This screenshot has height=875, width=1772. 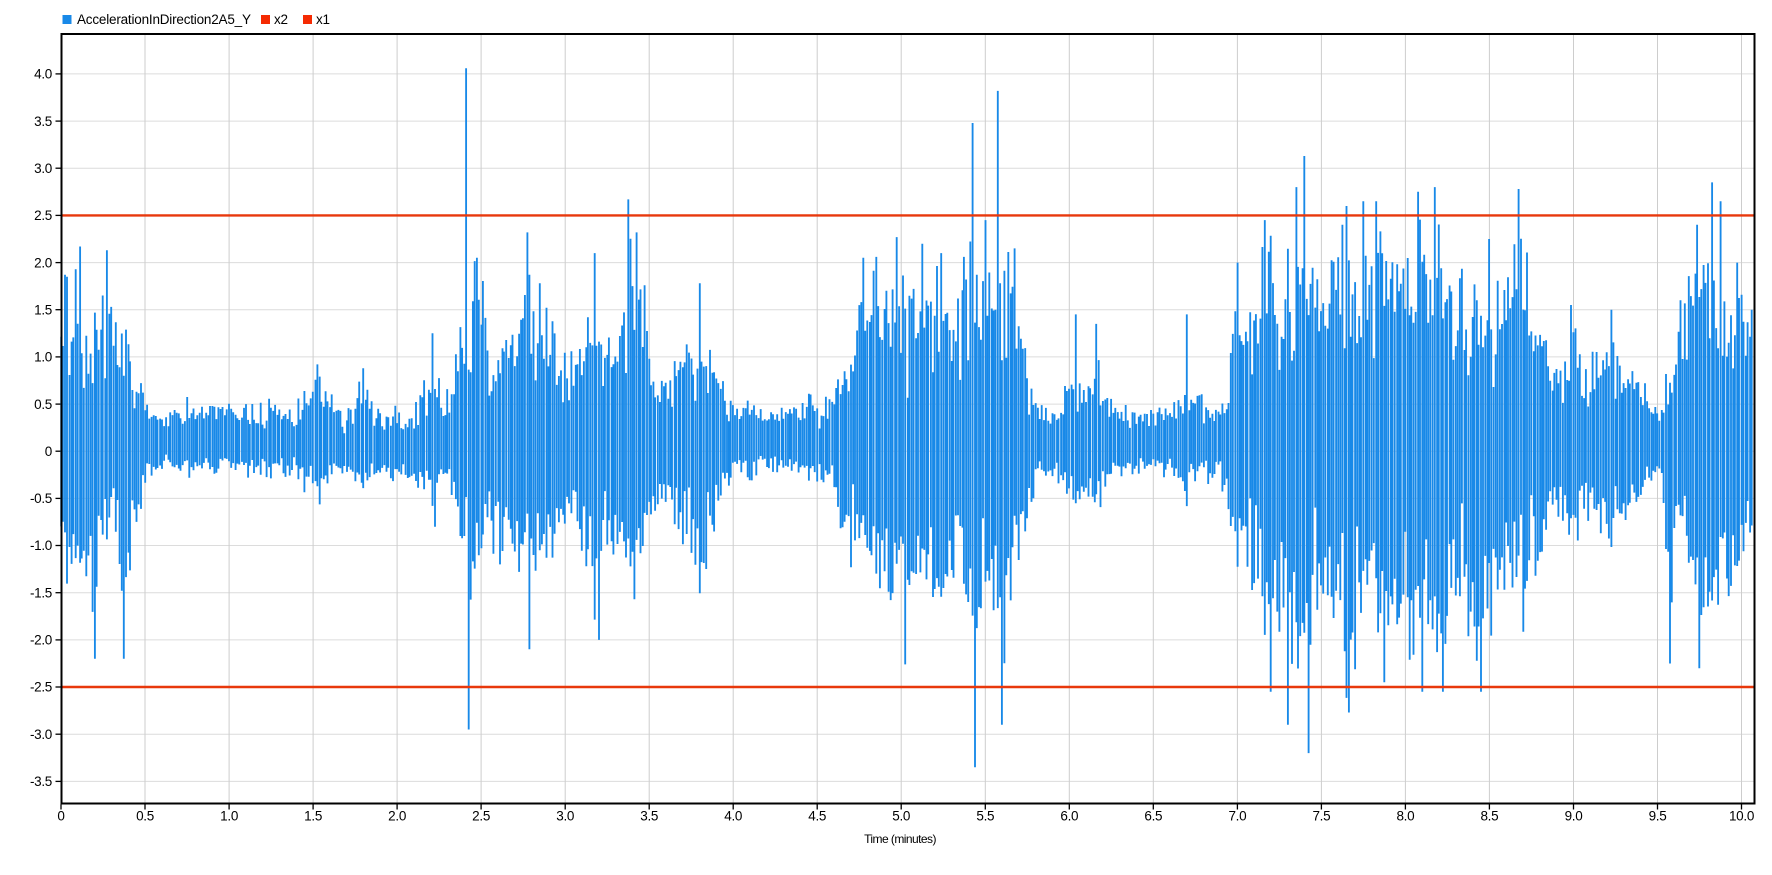 I want to click on svg-text: 9.0, so click(x=1574, y=816).